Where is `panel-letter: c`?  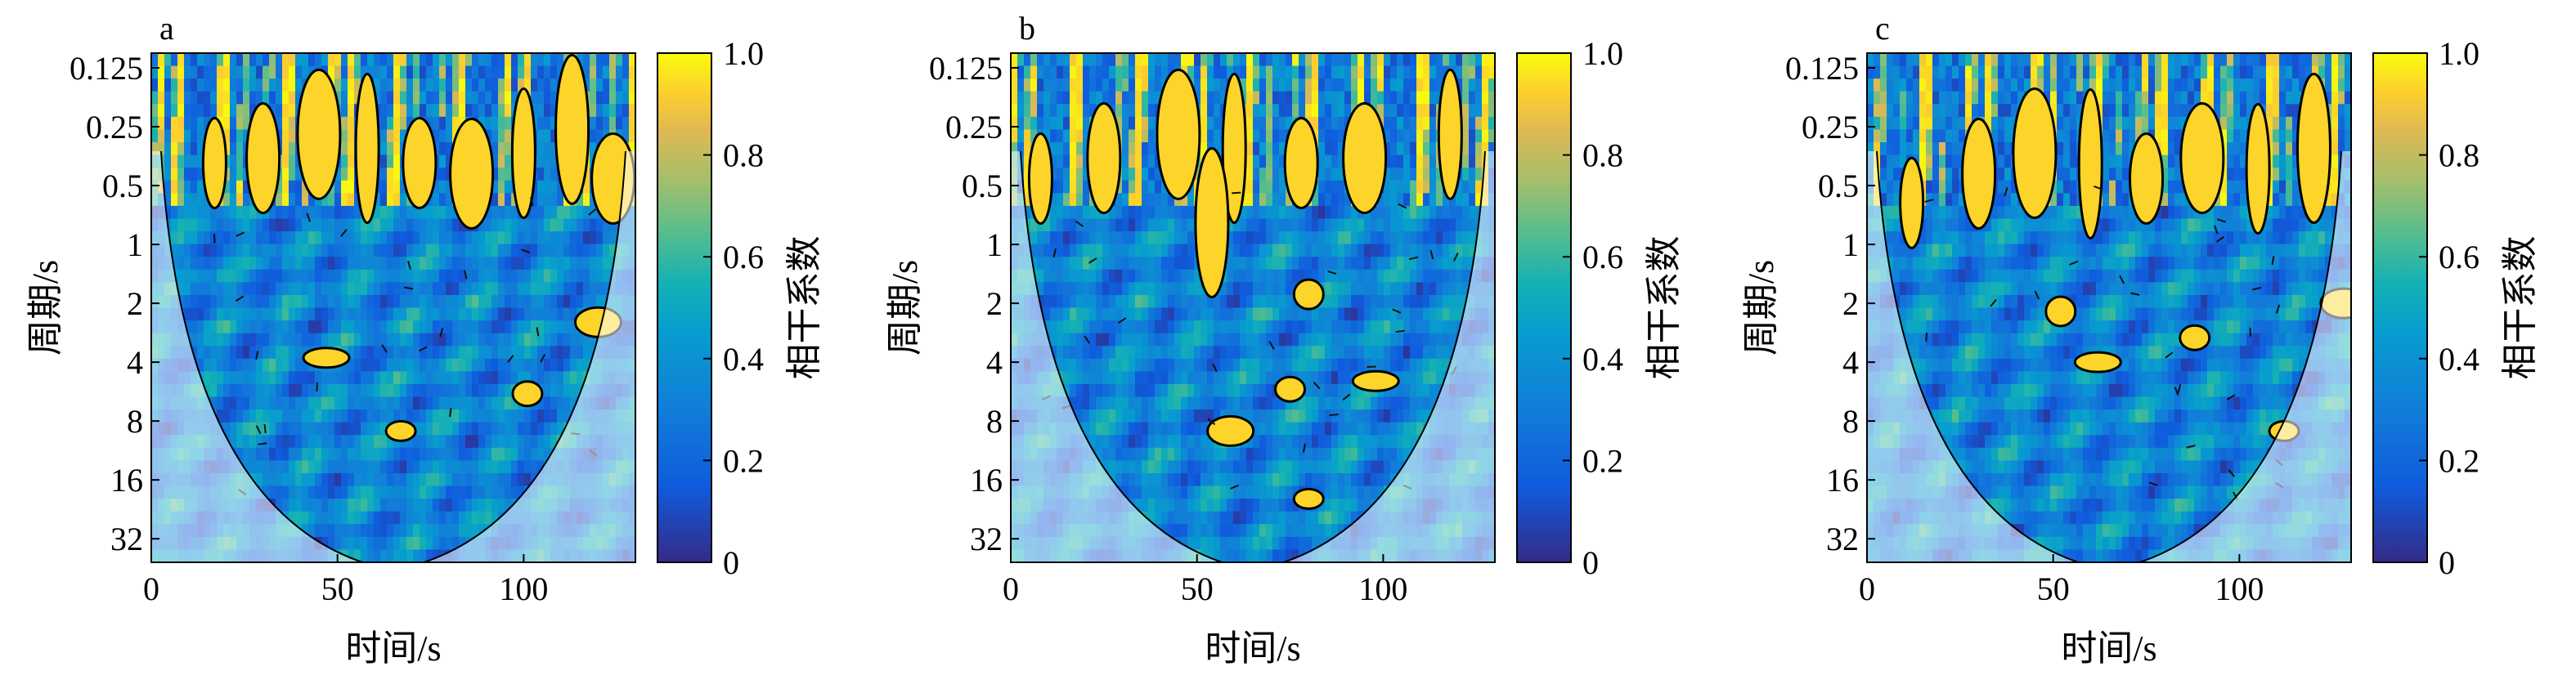 panel-letter: c is located at coordinates (1882, 29).